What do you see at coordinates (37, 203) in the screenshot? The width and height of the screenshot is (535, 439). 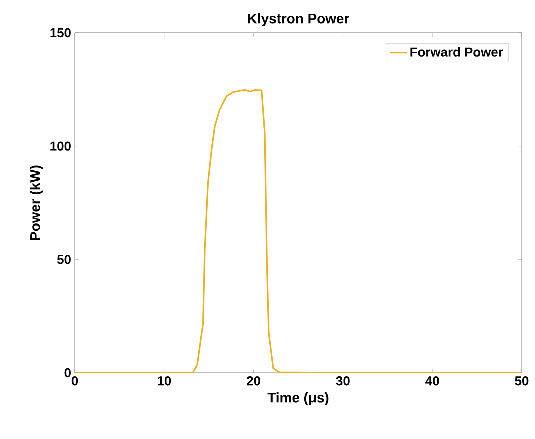 I see `y-axis-title: Power (kW)` at bounding box center [37, 203].